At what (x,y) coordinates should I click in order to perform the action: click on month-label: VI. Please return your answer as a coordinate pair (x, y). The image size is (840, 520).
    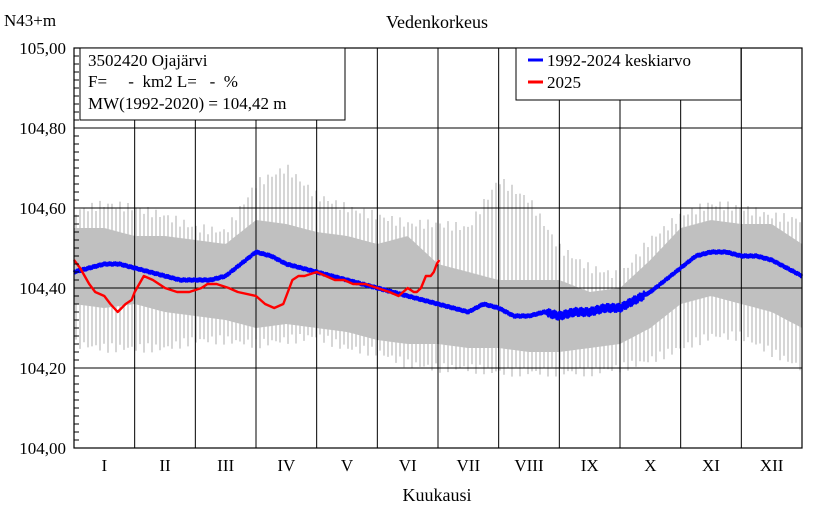
    Looking at the image, I should click on (408, 465).